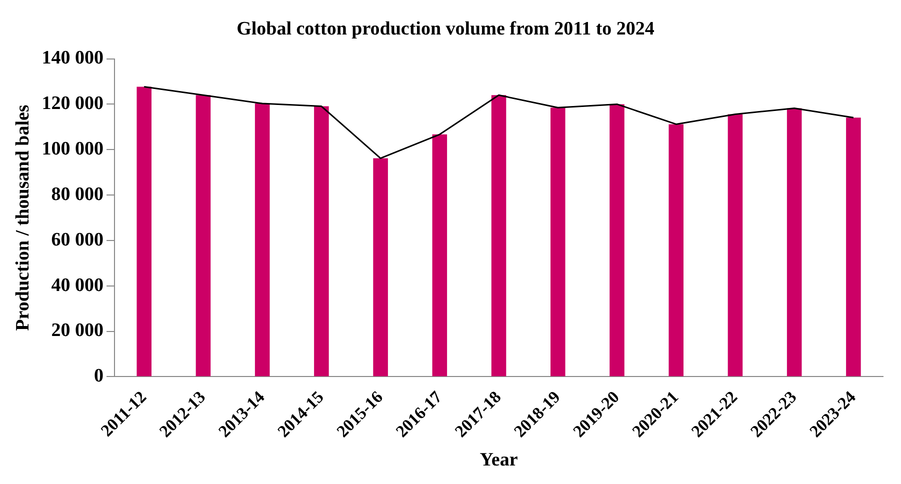 The width and height of the screenshot is (901, 484). What do you see at coordinates (73, 149) in the screenshot?
I see `y-tick-label: 100 000` at bounding box center [73, 149].